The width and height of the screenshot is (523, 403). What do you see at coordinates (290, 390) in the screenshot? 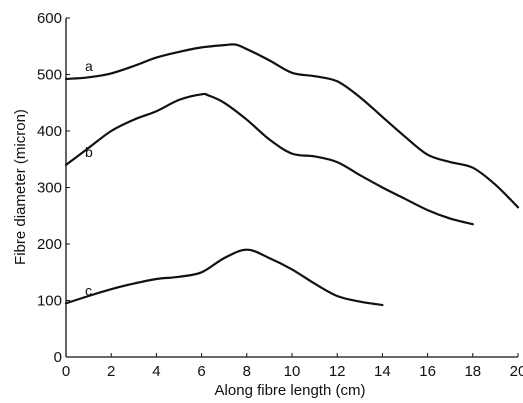
I see `x-axis-label: Along fibre length (cm)` at bounding box center [290, 390].